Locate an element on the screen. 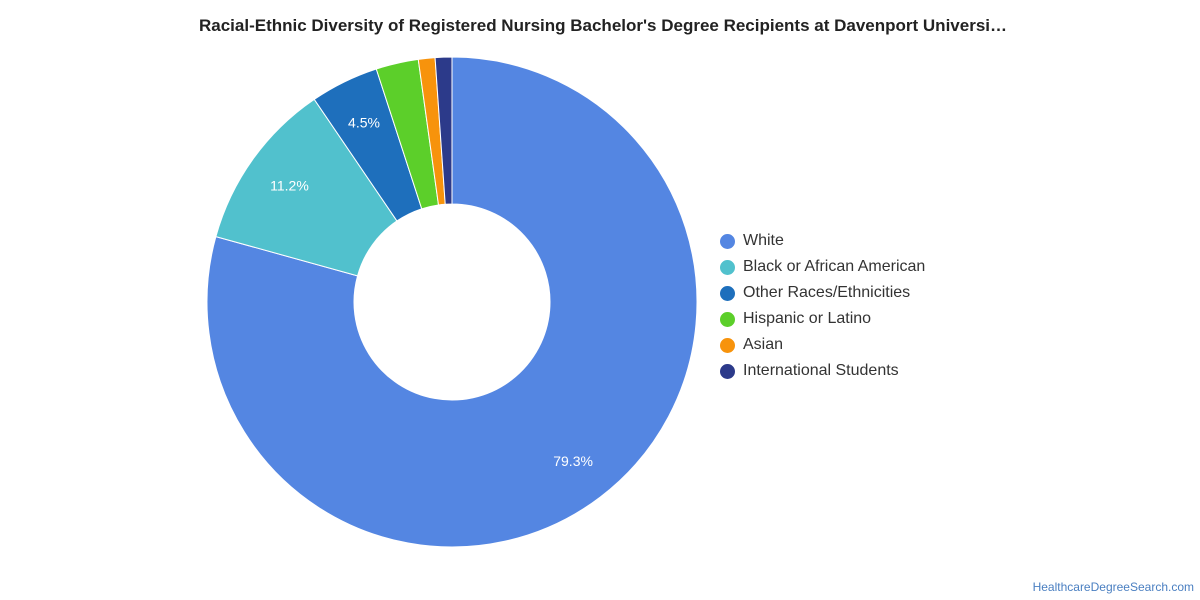  legend-item: Other Races/Ethnicities is located at coordinates (822, 293).